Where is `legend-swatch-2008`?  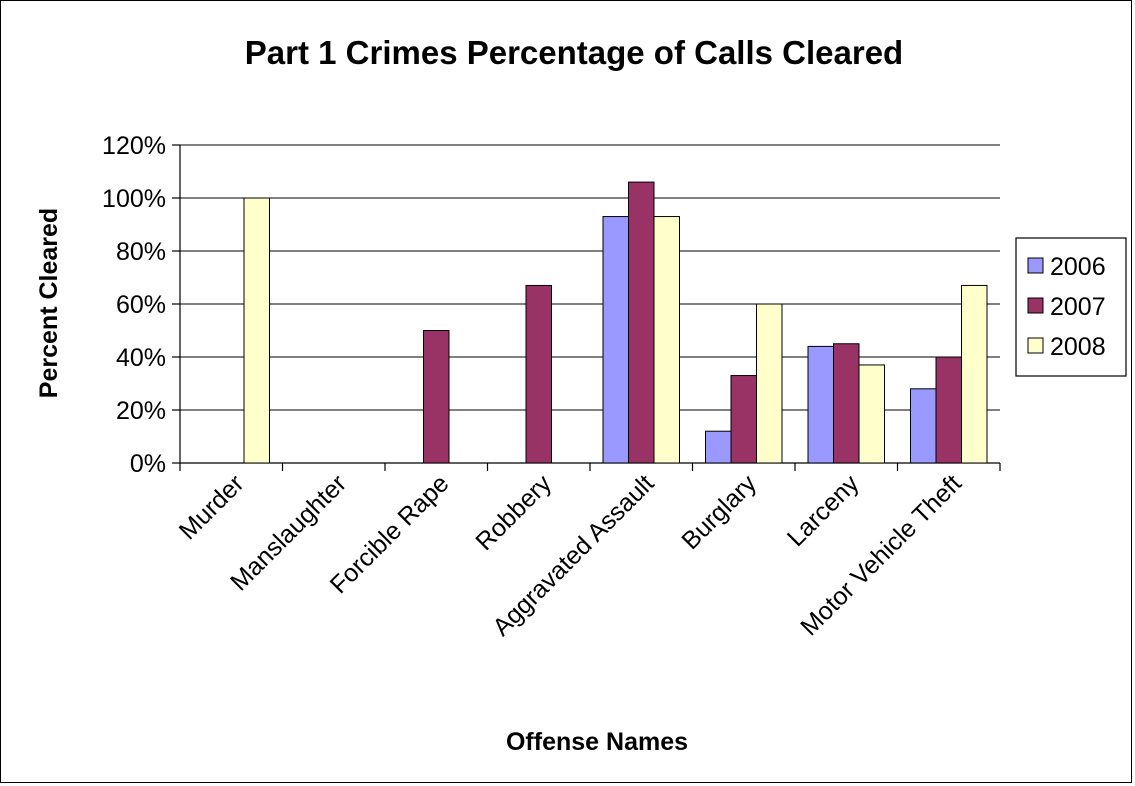
legend-swatch-2008 is located at coordinates (1035, 345).